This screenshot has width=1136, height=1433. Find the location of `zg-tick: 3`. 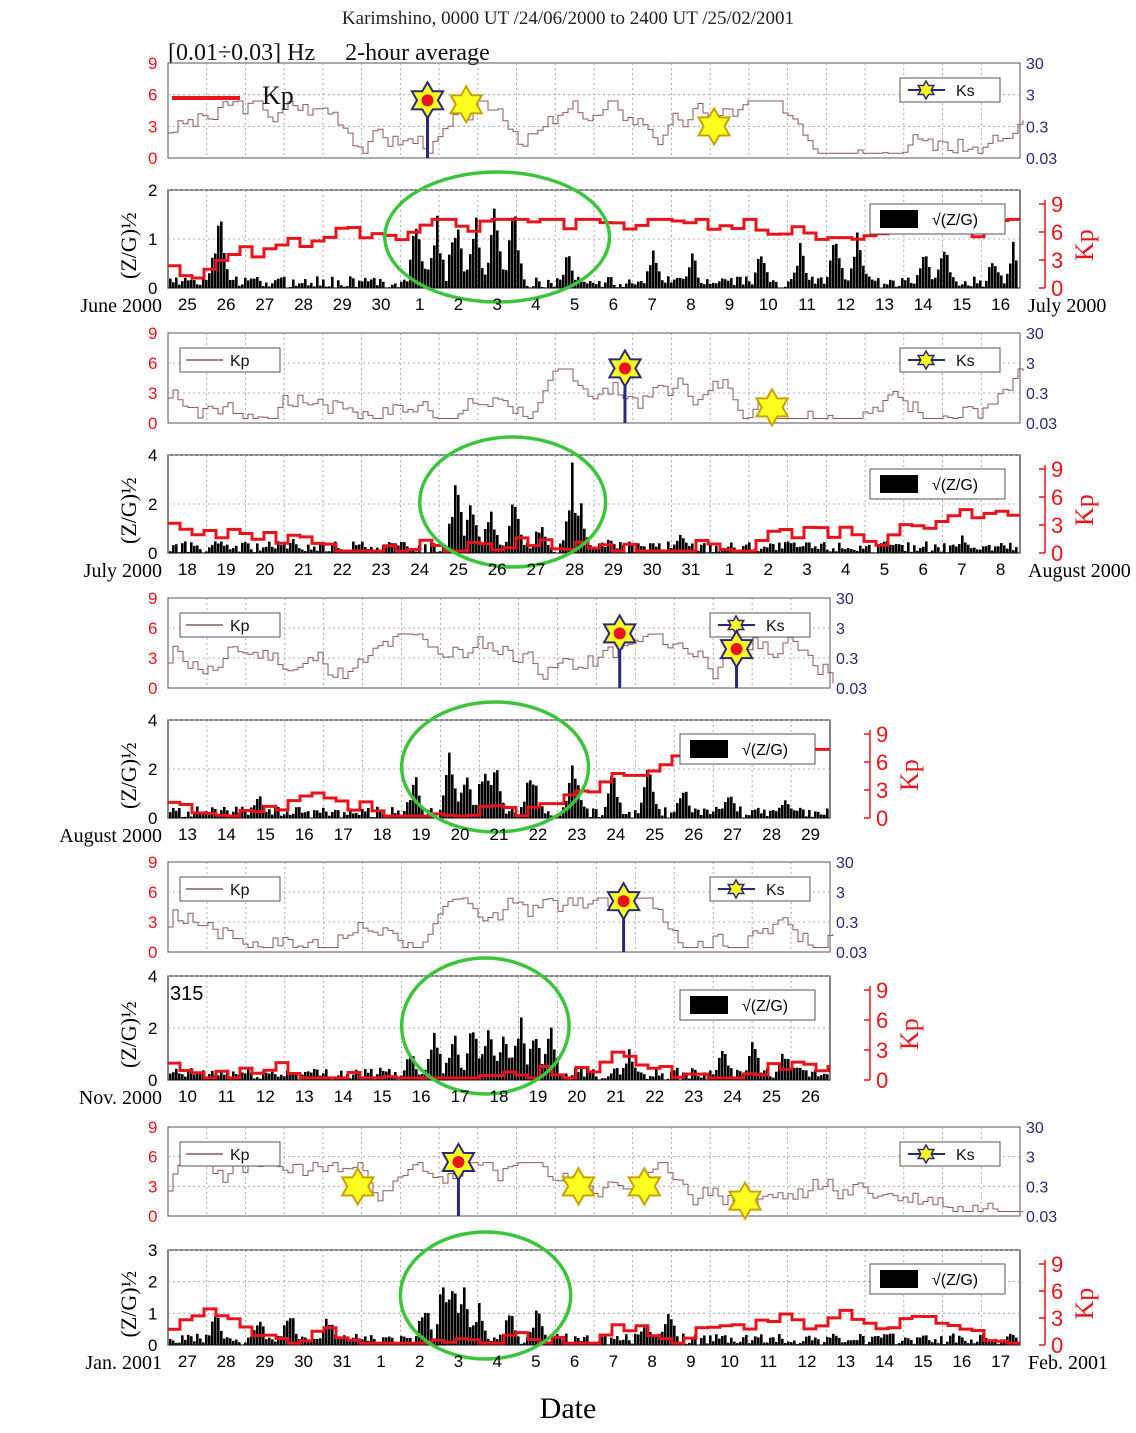

zg-tick: 3 is located at coordinates (152, 1250).